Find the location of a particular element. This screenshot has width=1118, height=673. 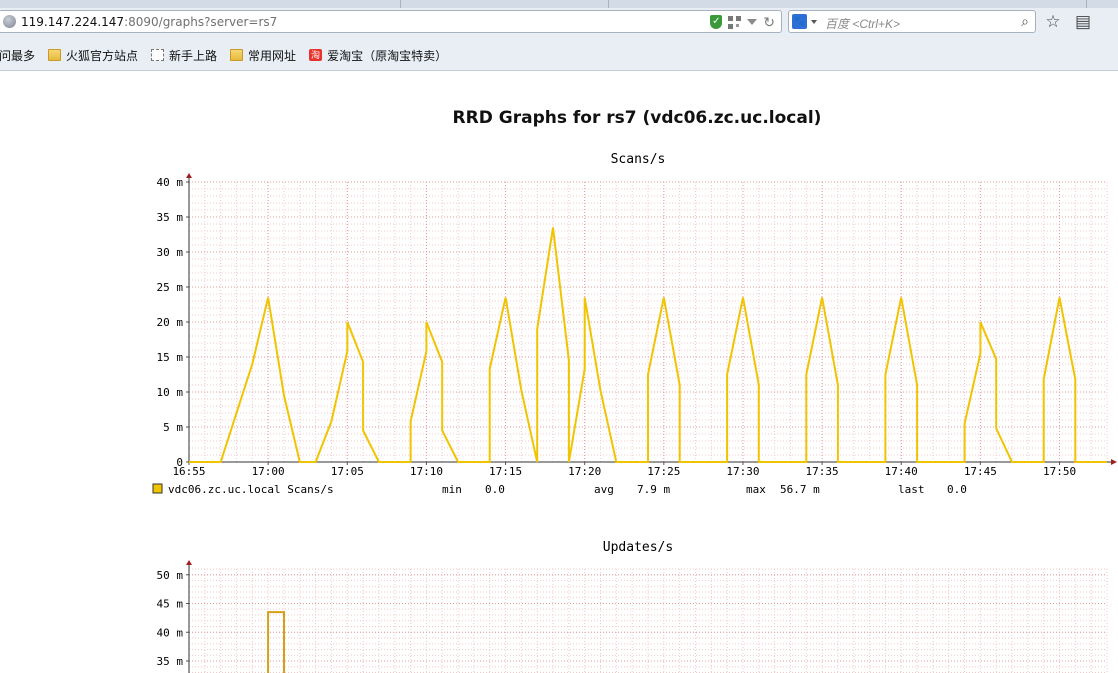

baidu-paw-icon: 🐾 is located at coordinates (799, 21).